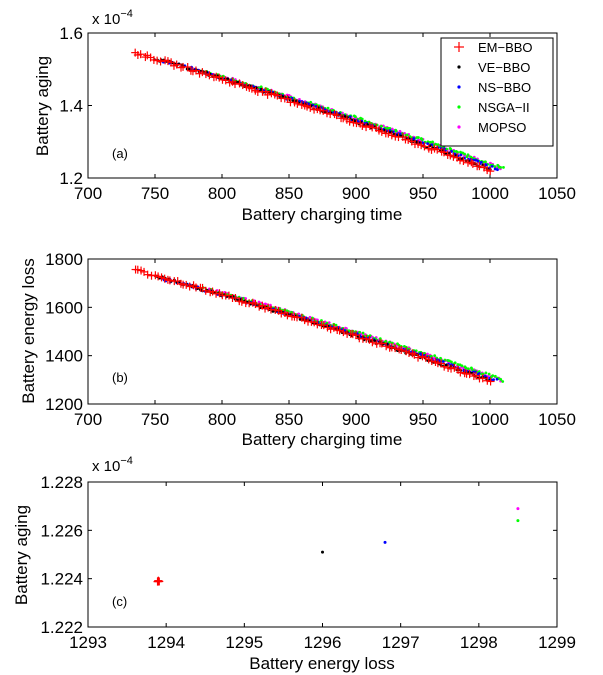  I want to click on p2-ytick-label-1: 1400, so click(64, 356).